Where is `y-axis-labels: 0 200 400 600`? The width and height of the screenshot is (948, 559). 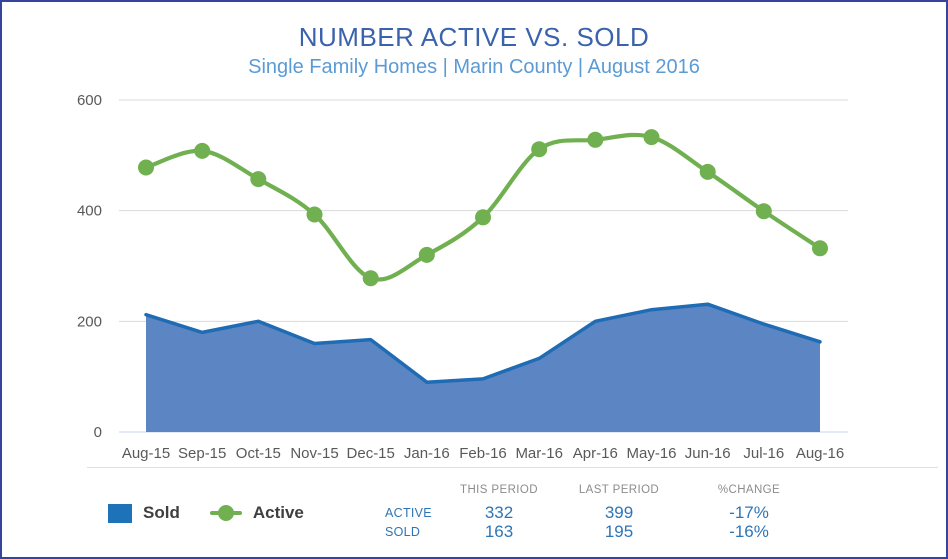
y-axis-labels: 0 200 400 600 is located at coordinates (89, 266).